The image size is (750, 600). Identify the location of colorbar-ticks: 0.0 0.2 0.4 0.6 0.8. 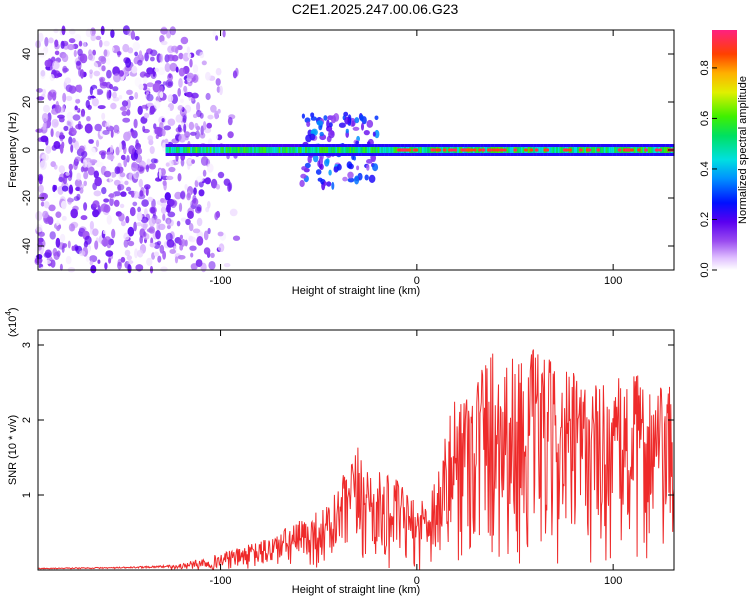
(708, 169).